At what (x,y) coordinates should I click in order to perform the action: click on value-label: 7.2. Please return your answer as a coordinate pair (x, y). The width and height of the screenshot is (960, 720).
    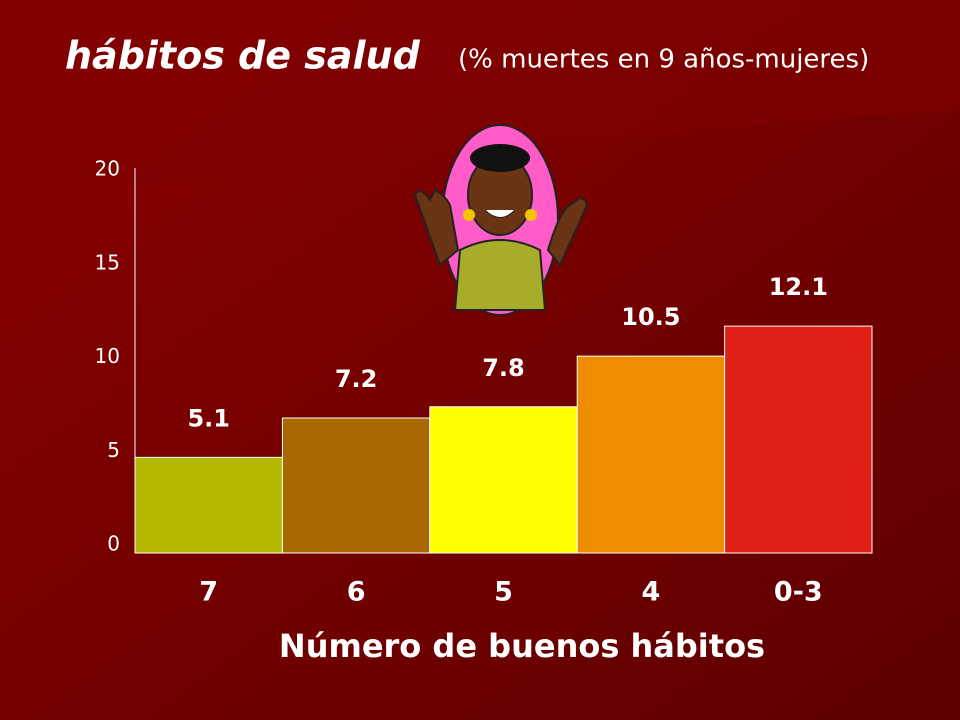
    Looking at the image, I should click on (356, 379).